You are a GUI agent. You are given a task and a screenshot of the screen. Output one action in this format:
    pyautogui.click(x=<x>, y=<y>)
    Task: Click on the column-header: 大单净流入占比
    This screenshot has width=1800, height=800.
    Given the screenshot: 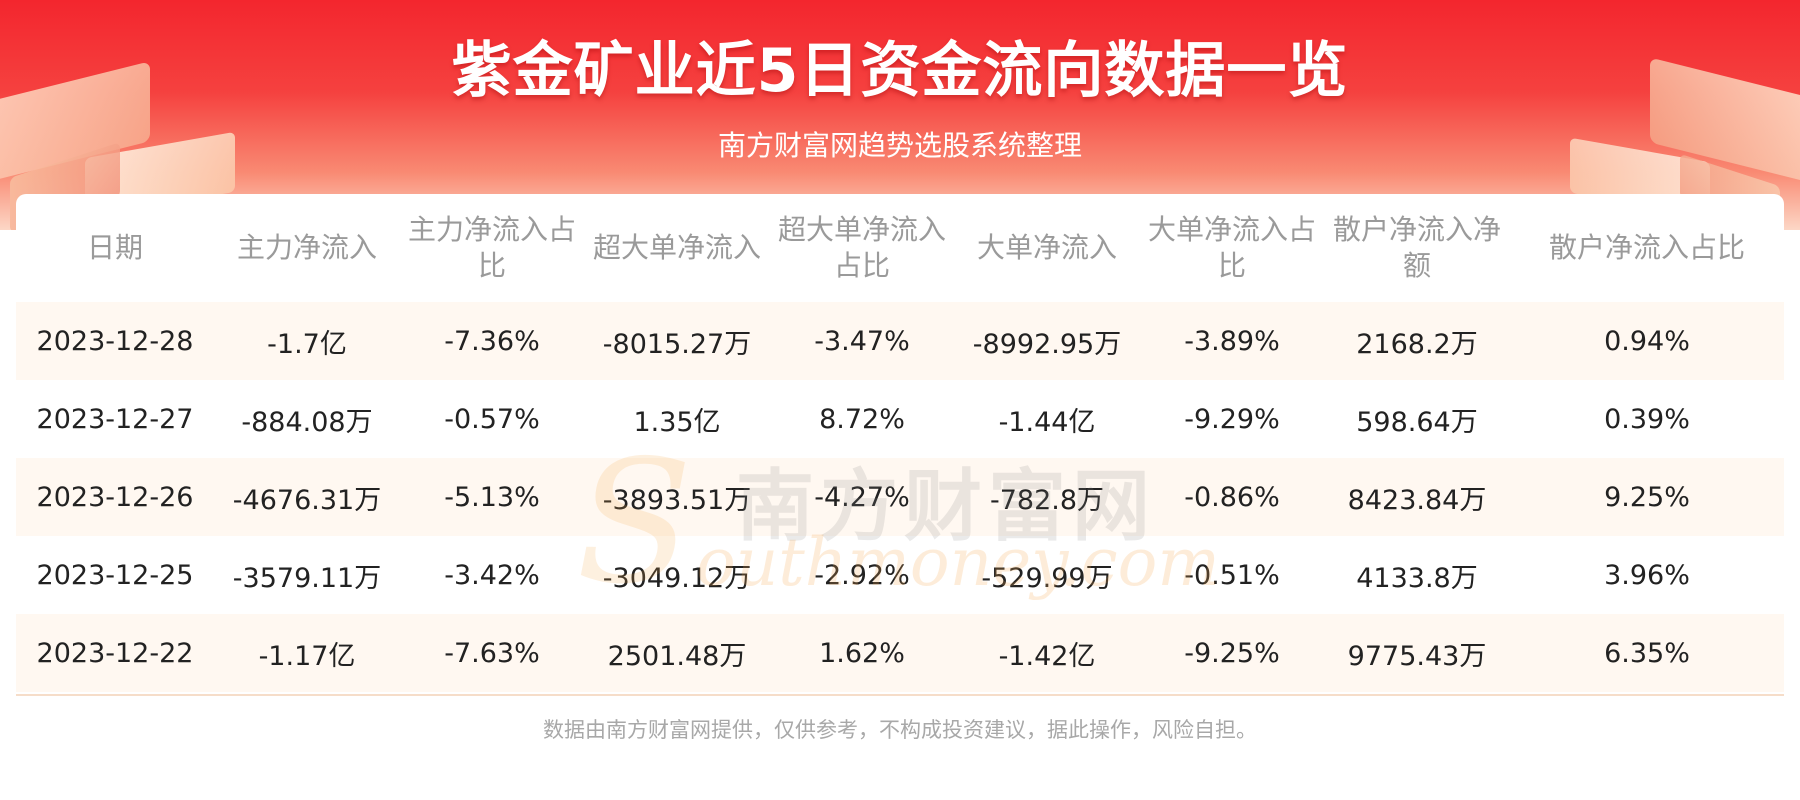 What is the action you would take?
    pyautogui.click(x=1231, y=247)
    